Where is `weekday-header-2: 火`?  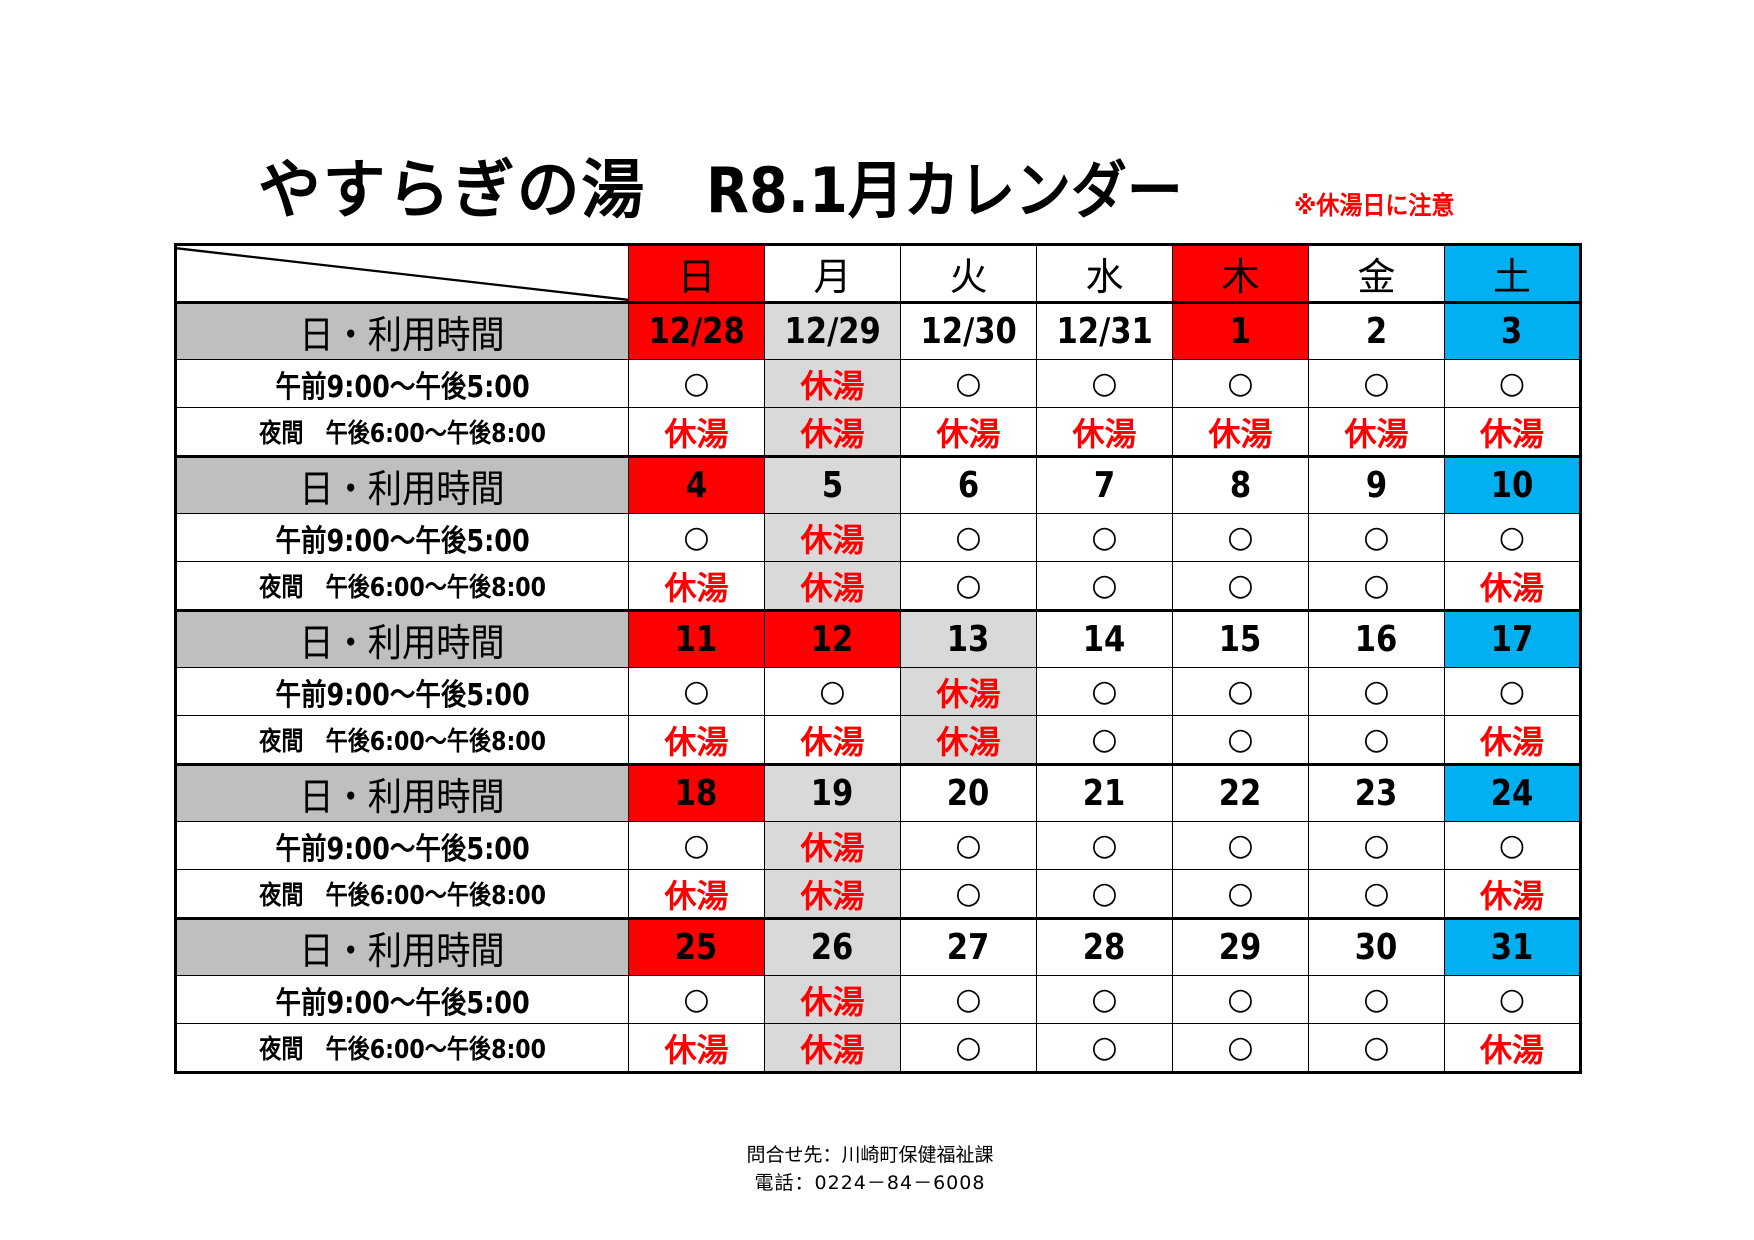
weekday-header-2: 火 is located at coordinates (968, 273).